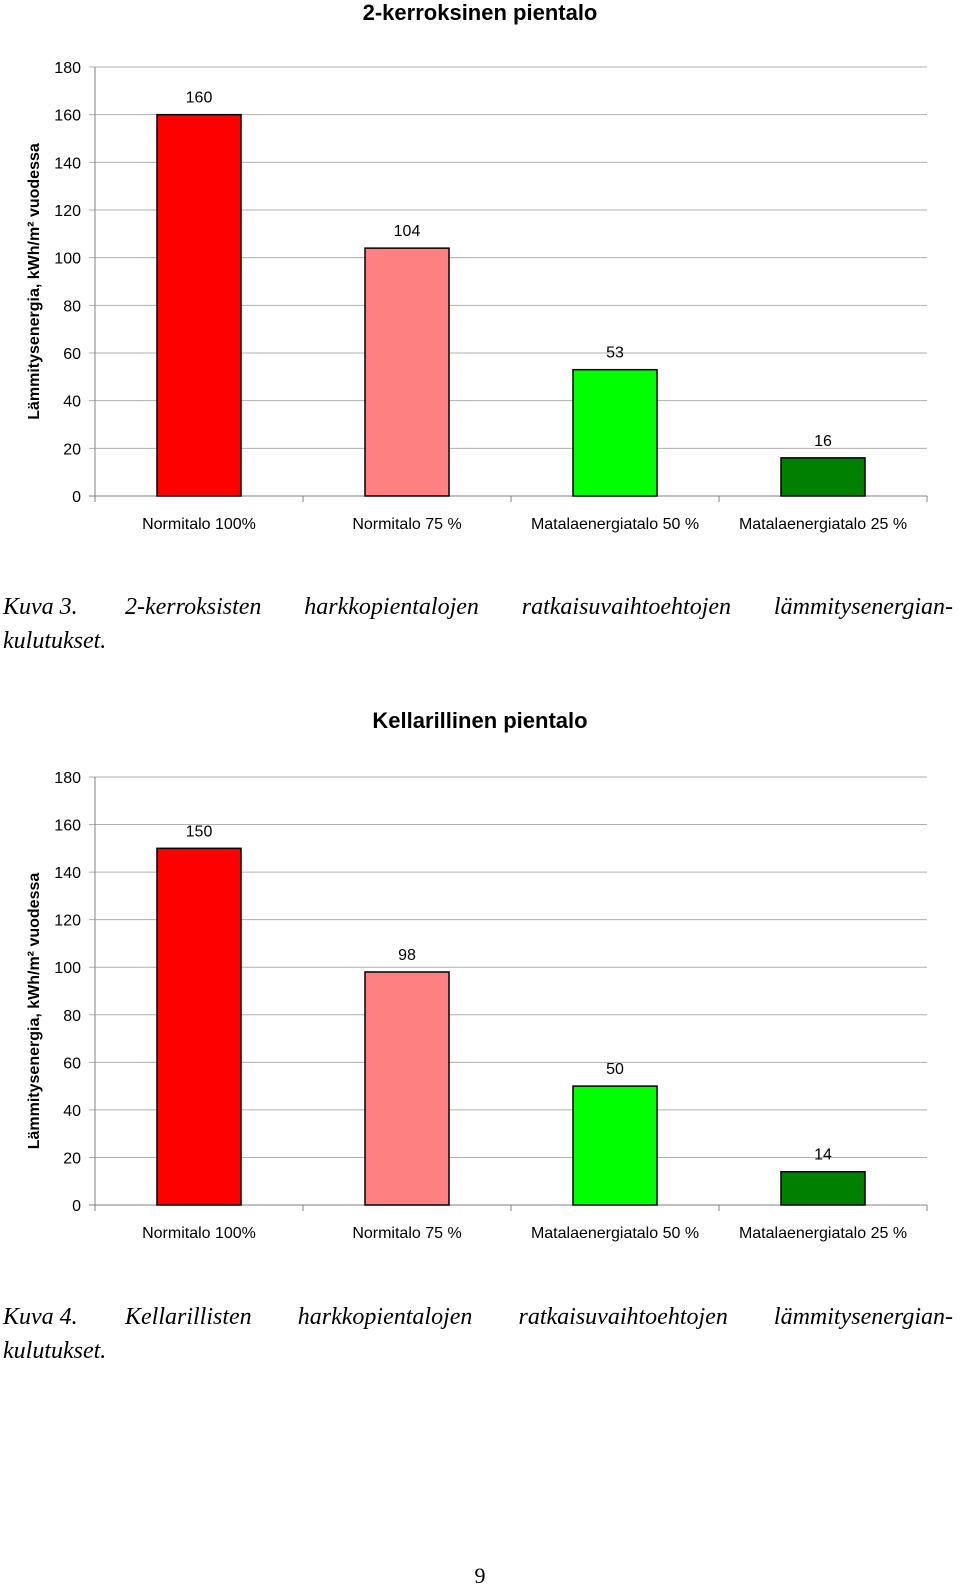 The width and height of the screenshot is (960, 1596). I want to click on caption-word: Kellarillisten, so click(188, 1317).